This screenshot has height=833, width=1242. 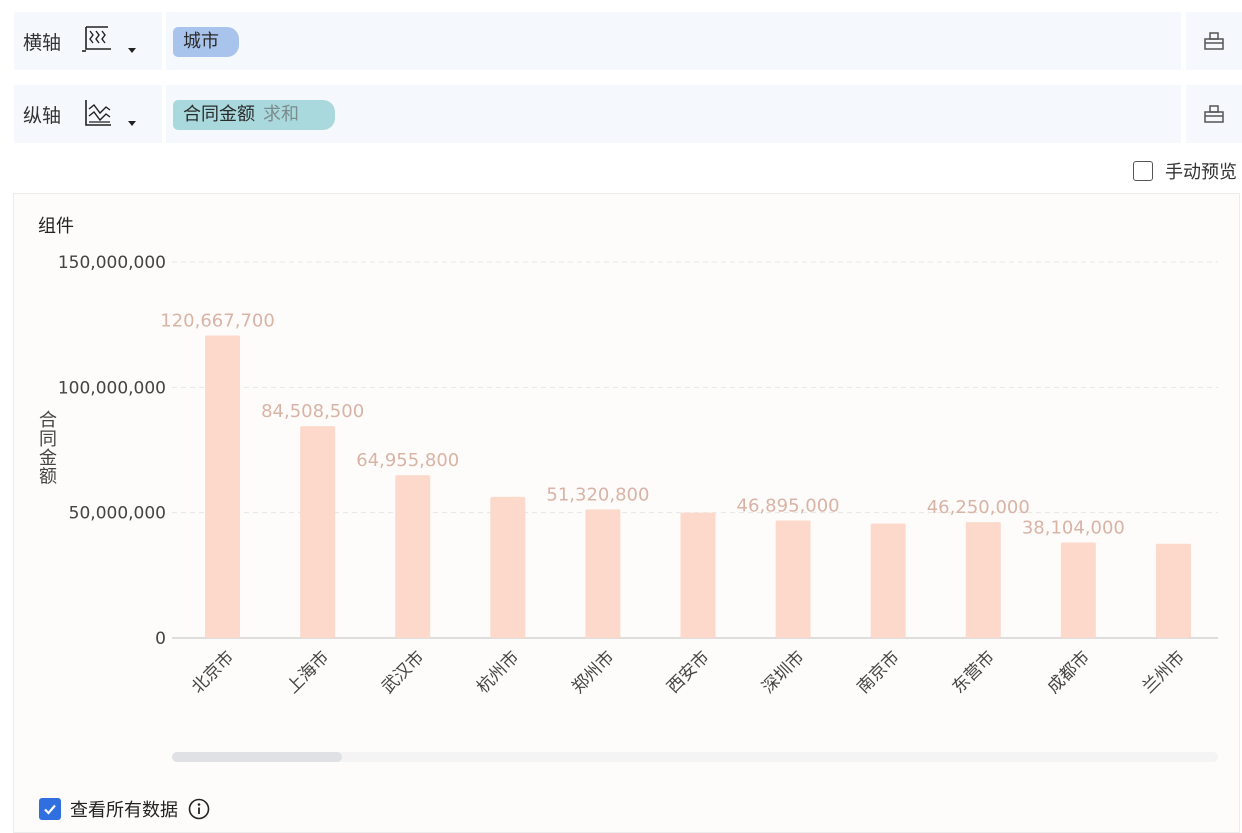 I want to click on y-axis-dropdown-caret-icon, so click(x=132, y=123).